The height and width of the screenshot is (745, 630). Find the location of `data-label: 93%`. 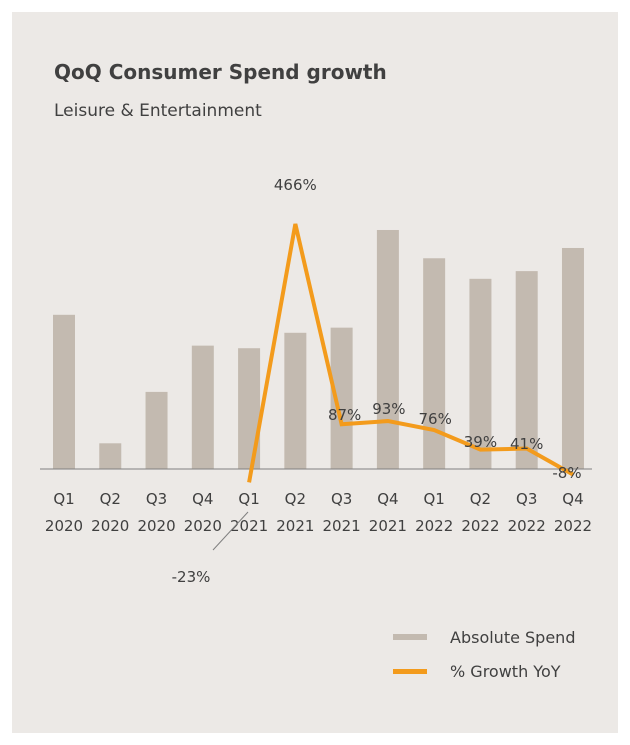

data-label: 93% is located at coordinates (388, 409).